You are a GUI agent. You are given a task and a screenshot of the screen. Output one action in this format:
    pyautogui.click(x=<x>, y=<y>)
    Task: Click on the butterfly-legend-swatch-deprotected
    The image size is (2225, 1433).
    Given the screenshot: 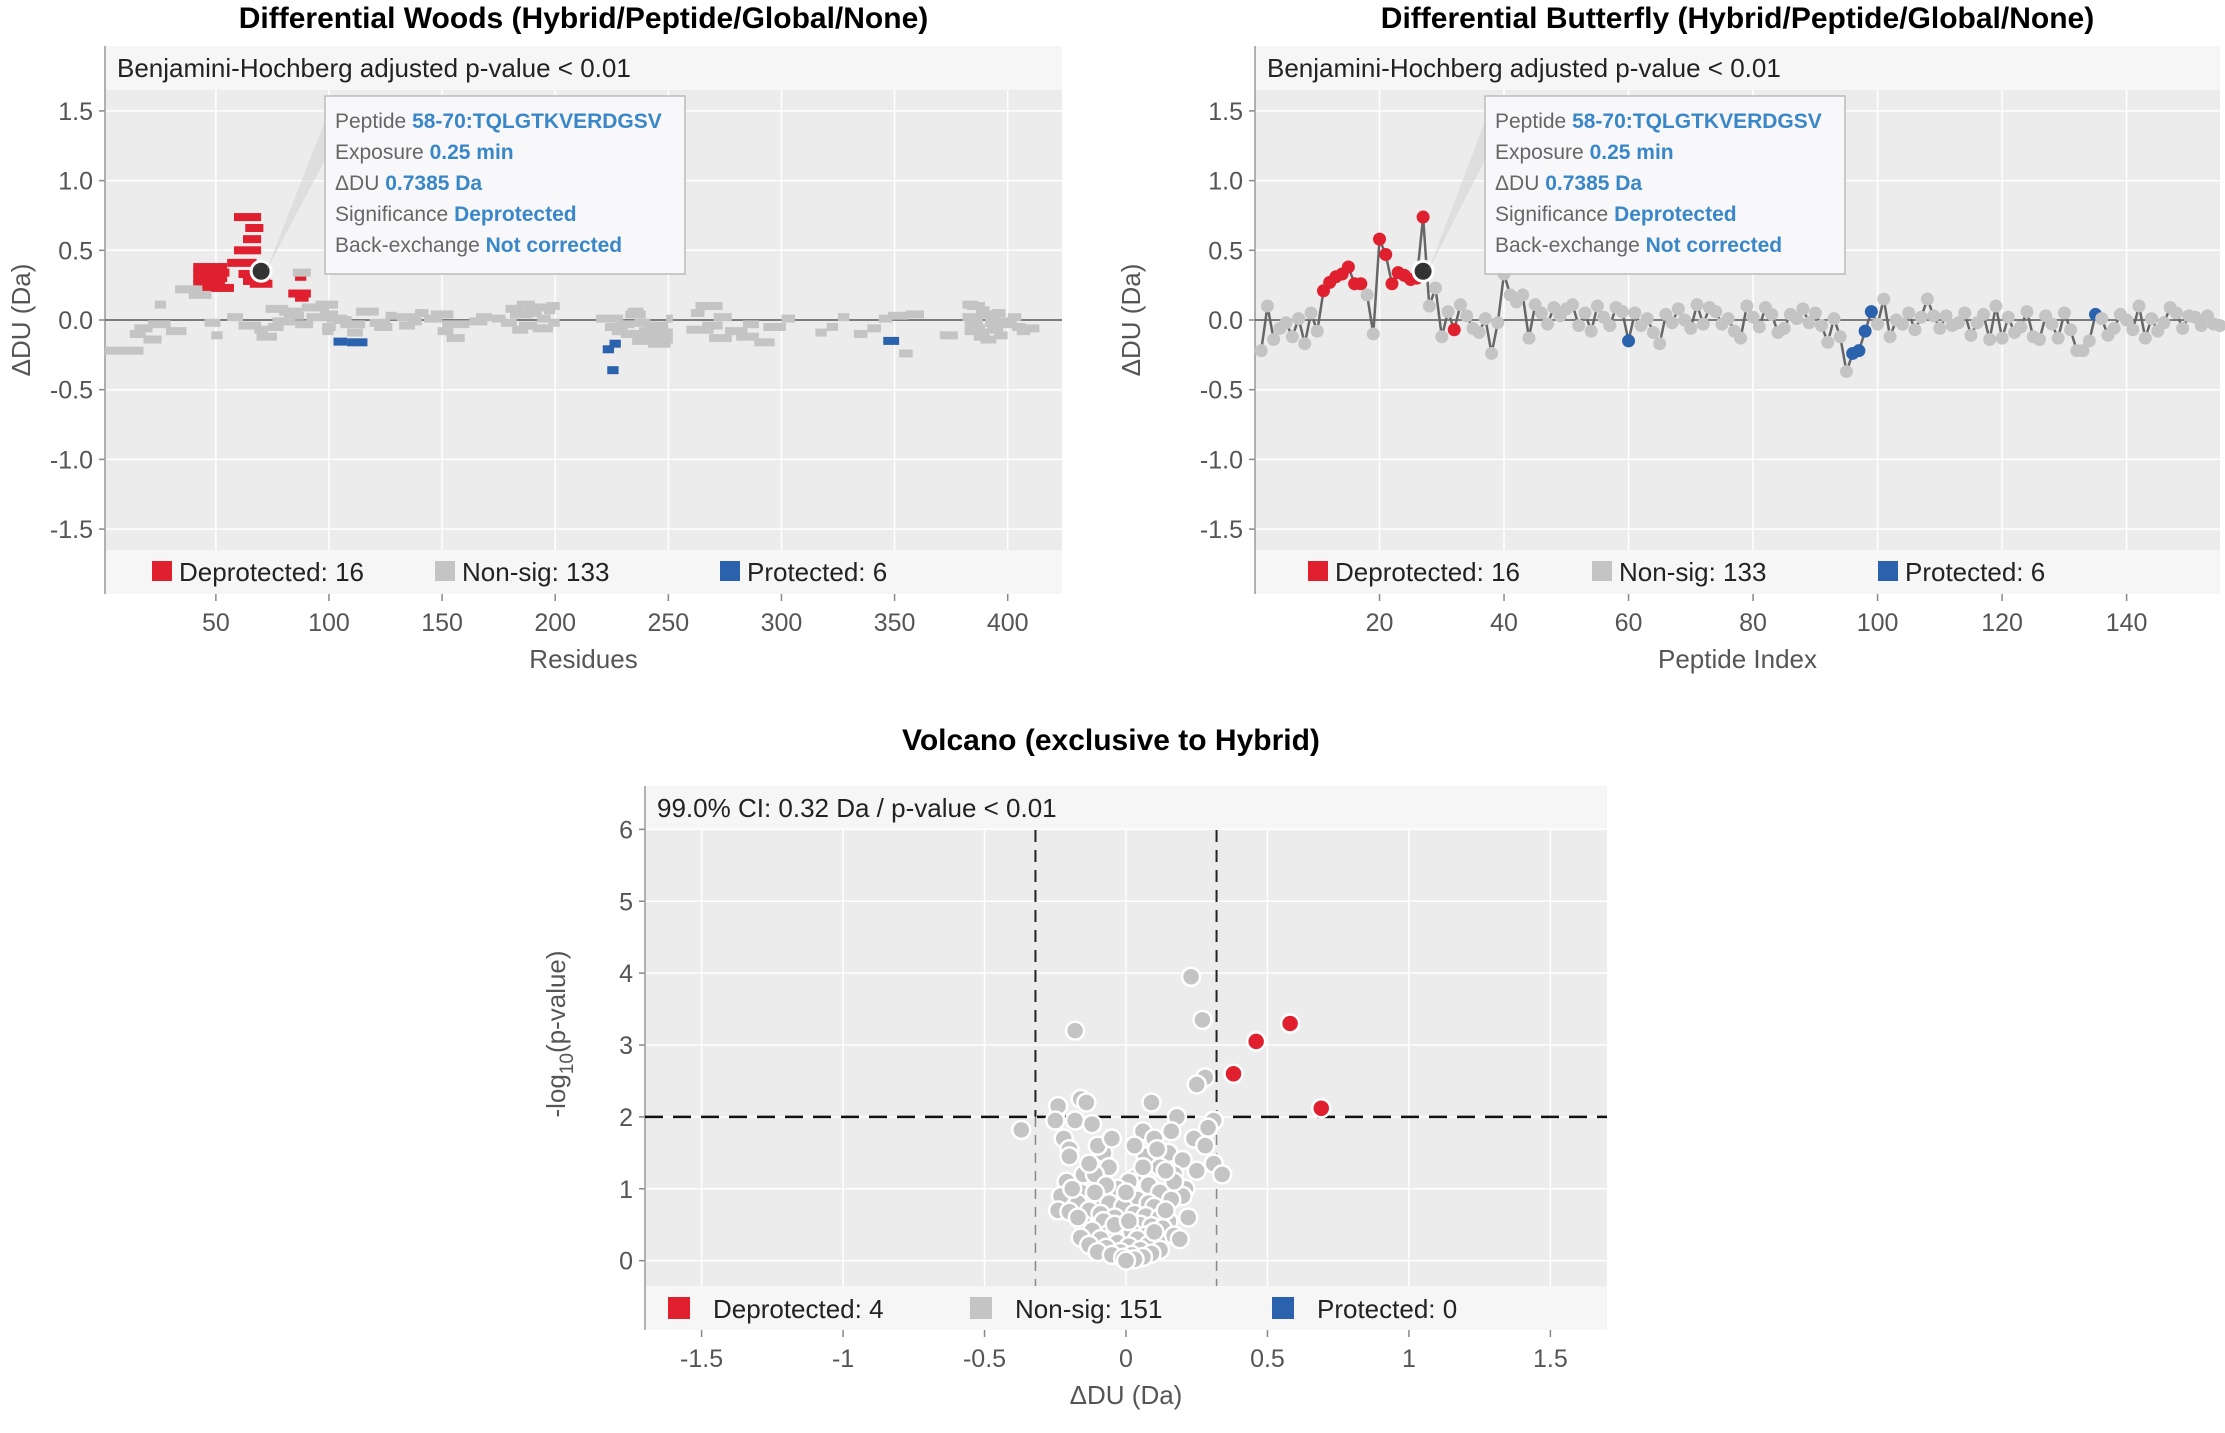 What is the action you would take?
    pyautogui.click(x=1318, y=571)
    